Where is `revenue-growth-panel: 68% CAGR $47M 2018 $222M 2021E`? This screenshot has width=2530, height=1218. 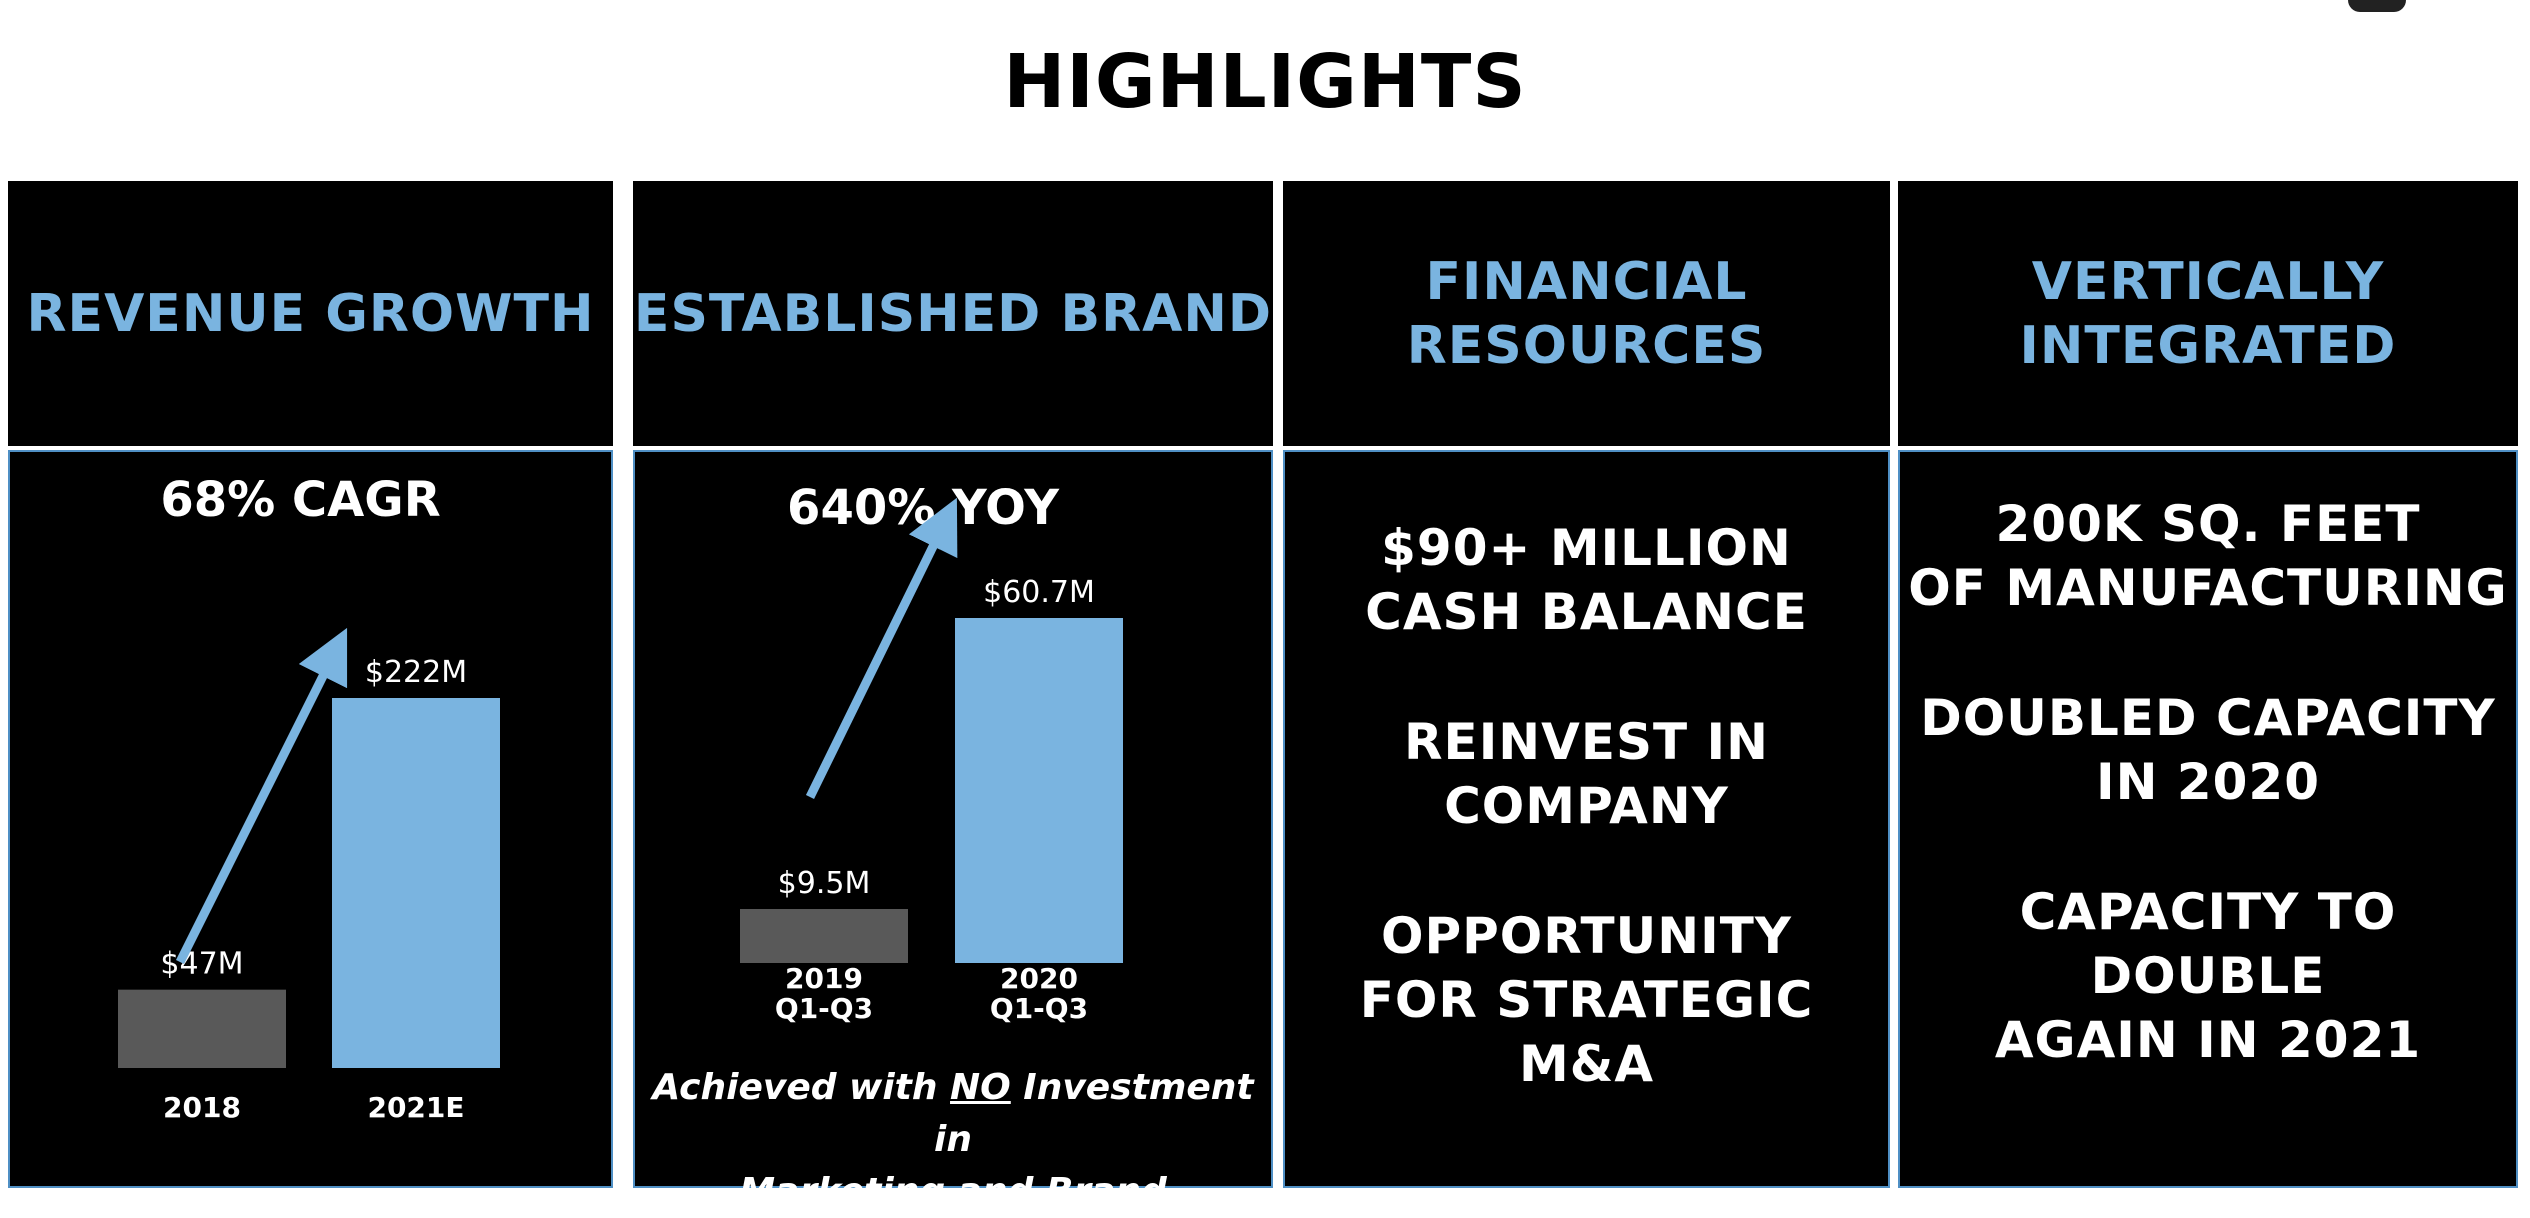
revenue-growth-panel: 68% CAGR $47M 2018 $222M 2021E is located at coordinates (310, 819).